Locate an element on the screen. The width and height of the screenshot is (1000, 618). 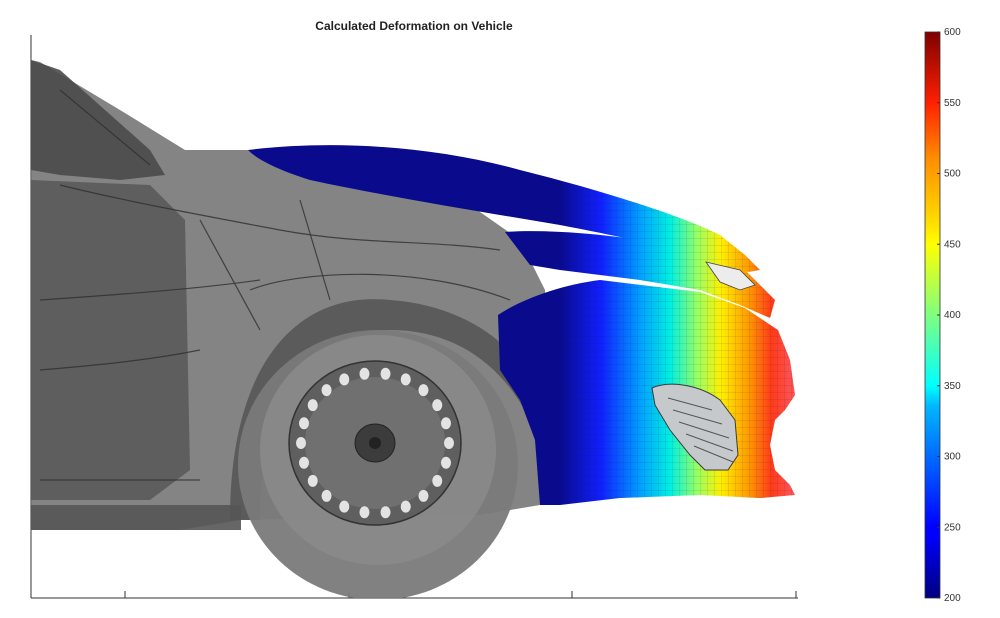
sill-shape is located at coordinates (136, 517).